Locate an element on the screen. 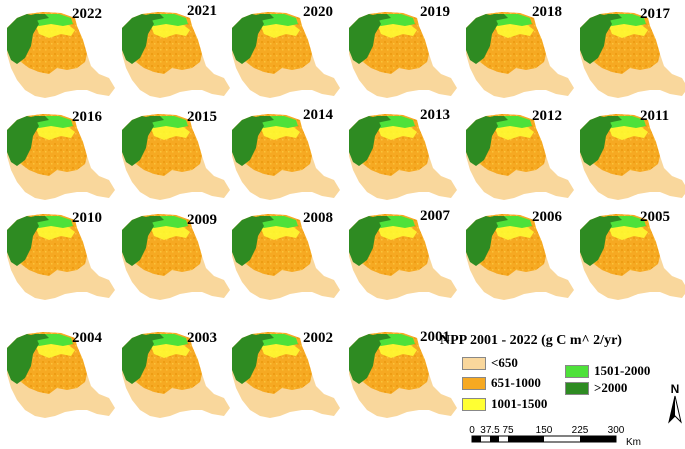 The width and height of the screenshot is (685, 449). scale-tick-75: 75 is located at coordinates (508, 430).